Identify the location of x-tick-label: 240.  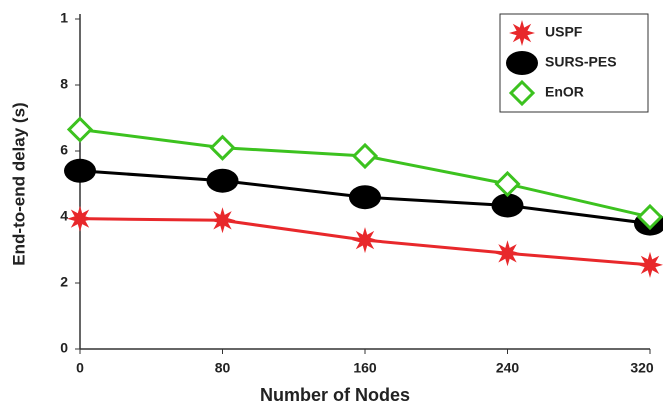
(508, 368).